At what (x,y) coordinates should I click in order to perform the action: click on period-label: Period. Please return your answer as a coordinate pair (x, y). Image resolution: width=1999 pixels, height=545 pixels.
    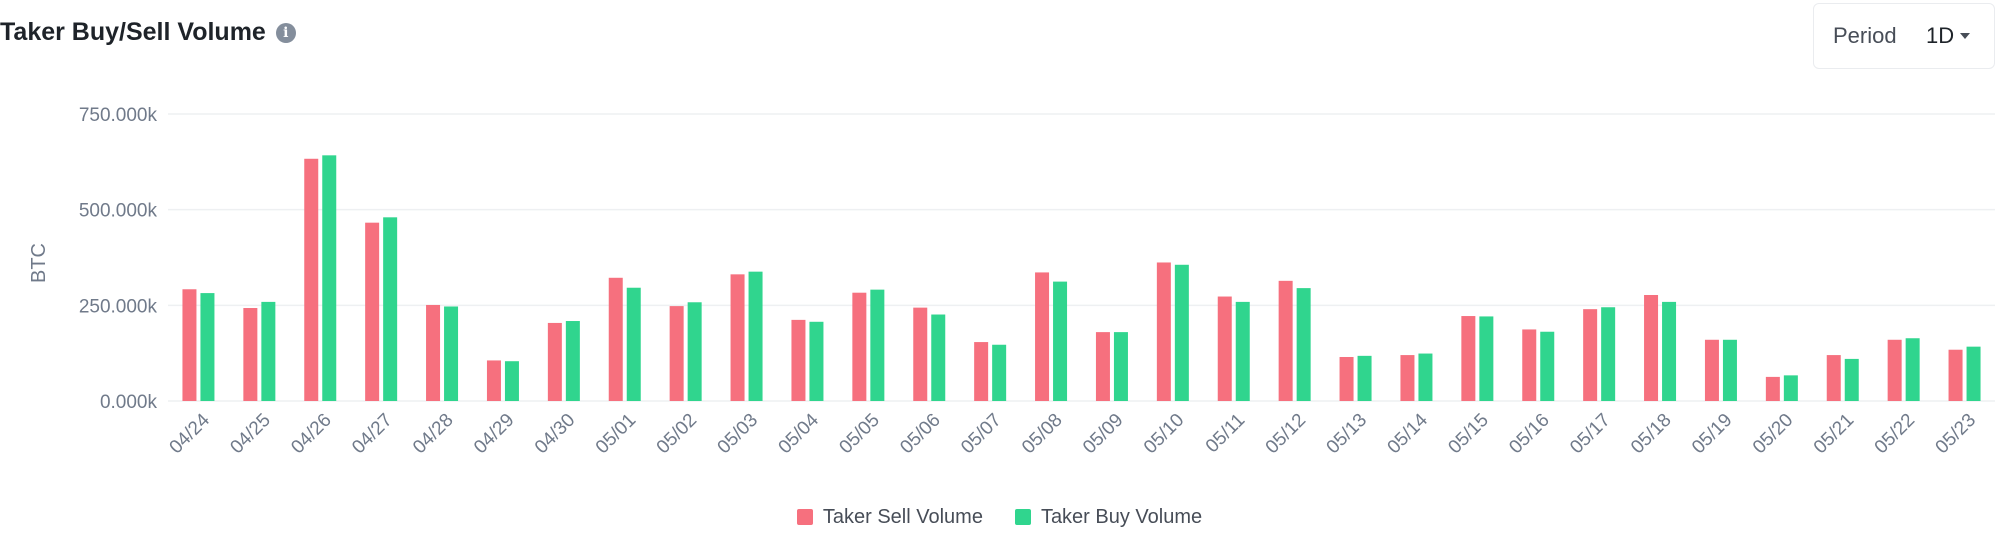
    Looking at the image, I should click on (1865, 35).